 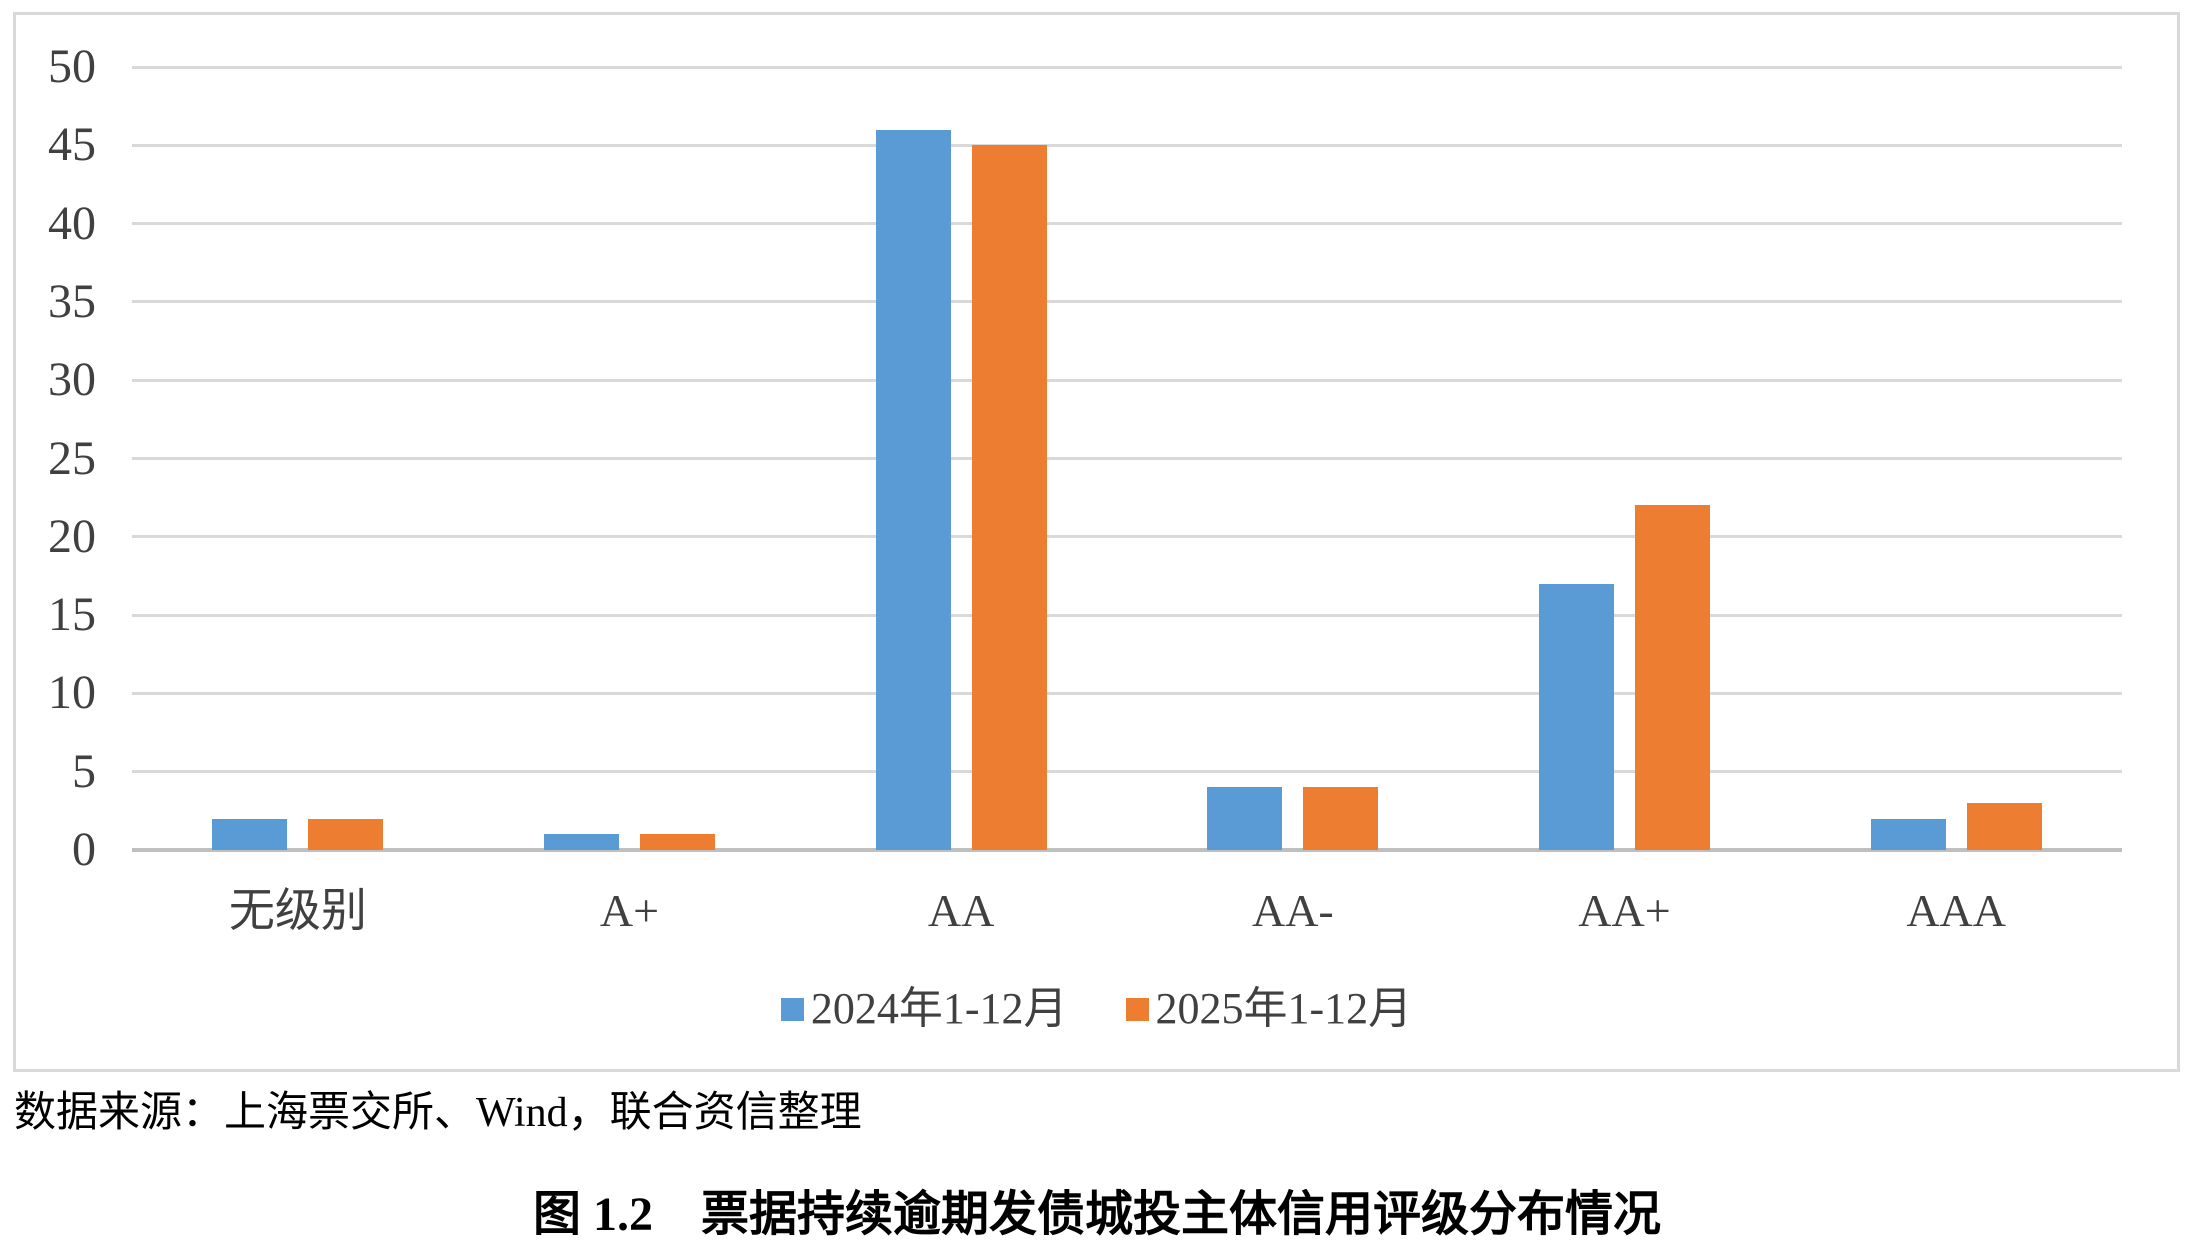 I want to click on data-source-note: 数据来源：上海票交所、Wind，联合资信整理, so click(x=438, y=1113).